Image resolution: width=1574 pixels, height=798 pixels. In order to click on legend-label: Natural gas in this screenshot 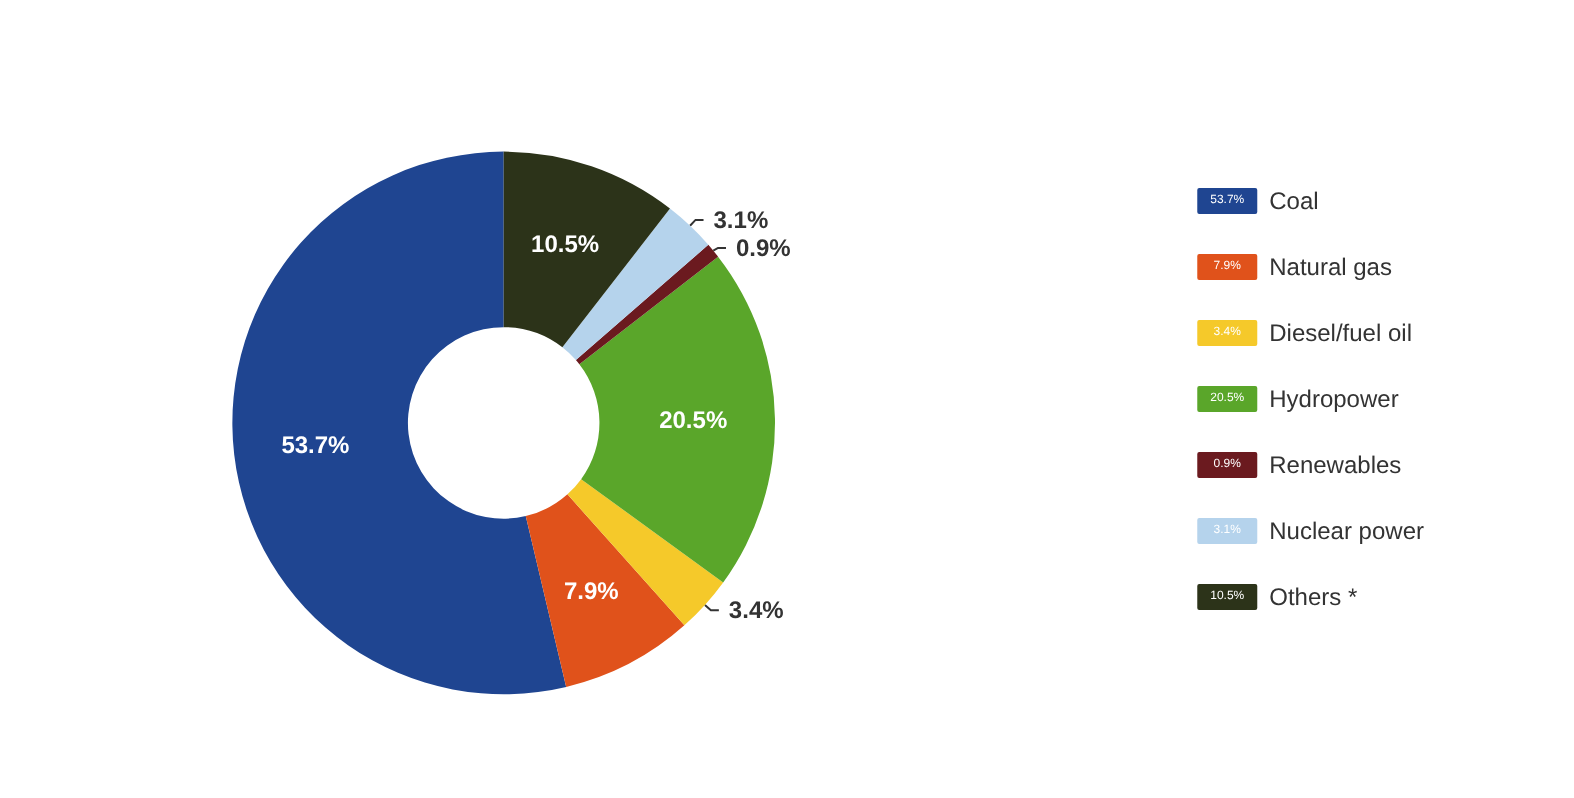, I will do `click(1331, 267)`.